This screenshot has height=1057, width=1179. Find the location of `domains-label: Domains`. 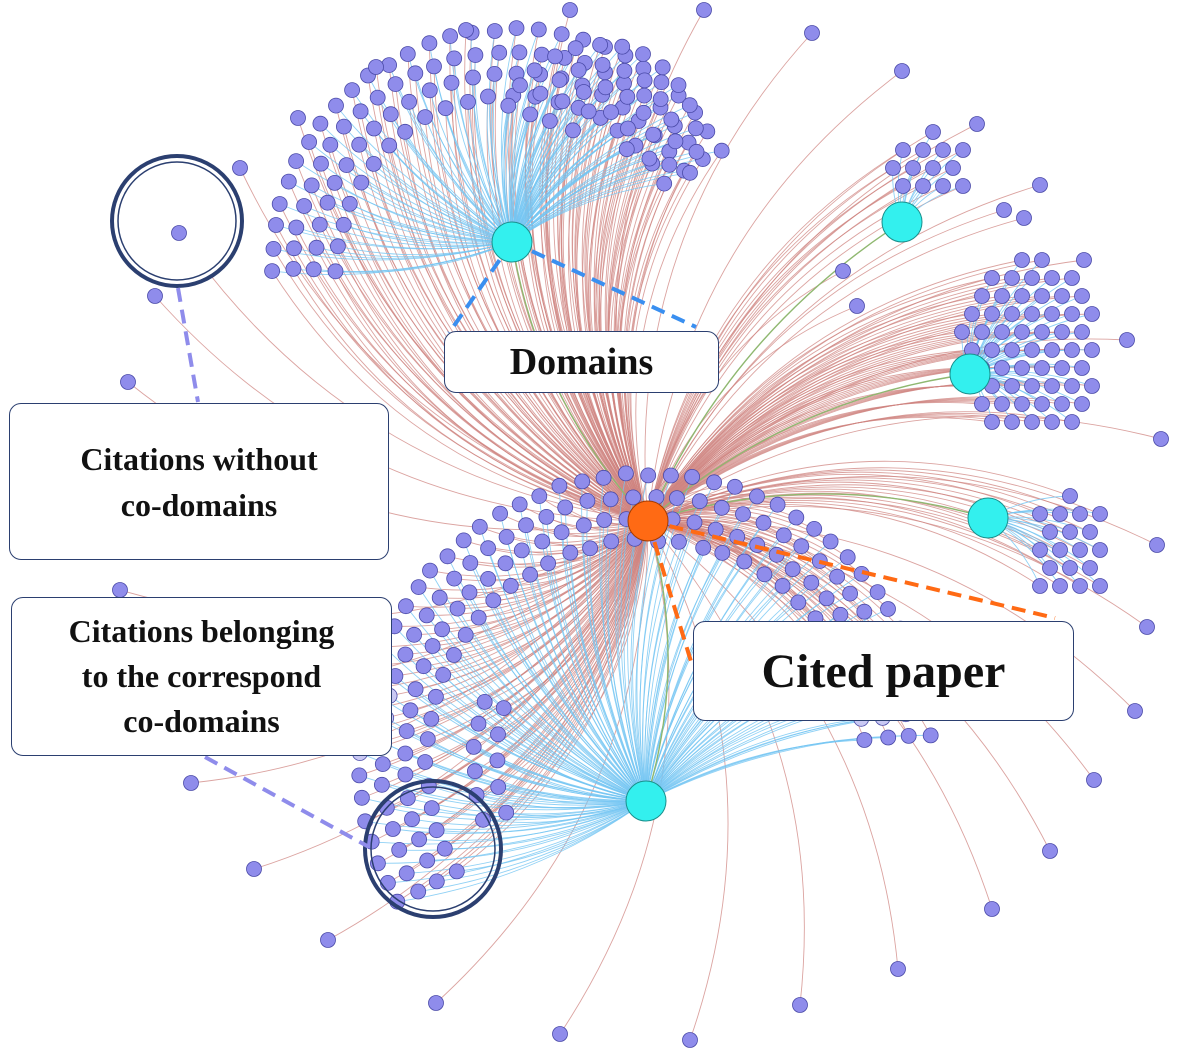

domains-label: Domains is located at coordinates (581, 362).